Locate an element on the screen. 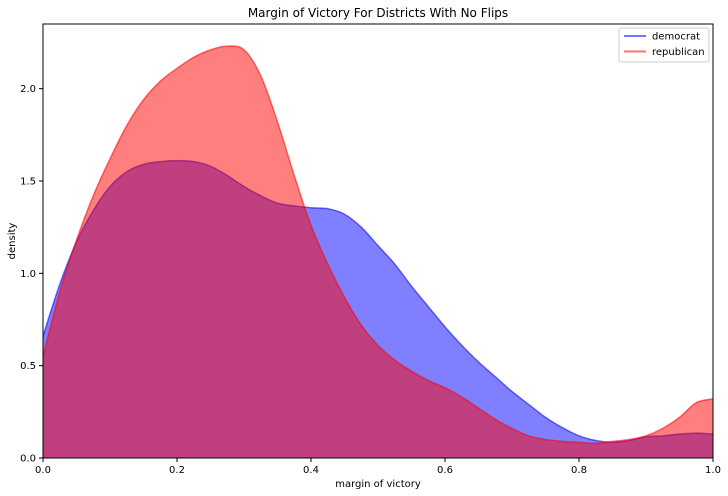  x-tick-label: 1.0 is located at coordinates (713, 470).